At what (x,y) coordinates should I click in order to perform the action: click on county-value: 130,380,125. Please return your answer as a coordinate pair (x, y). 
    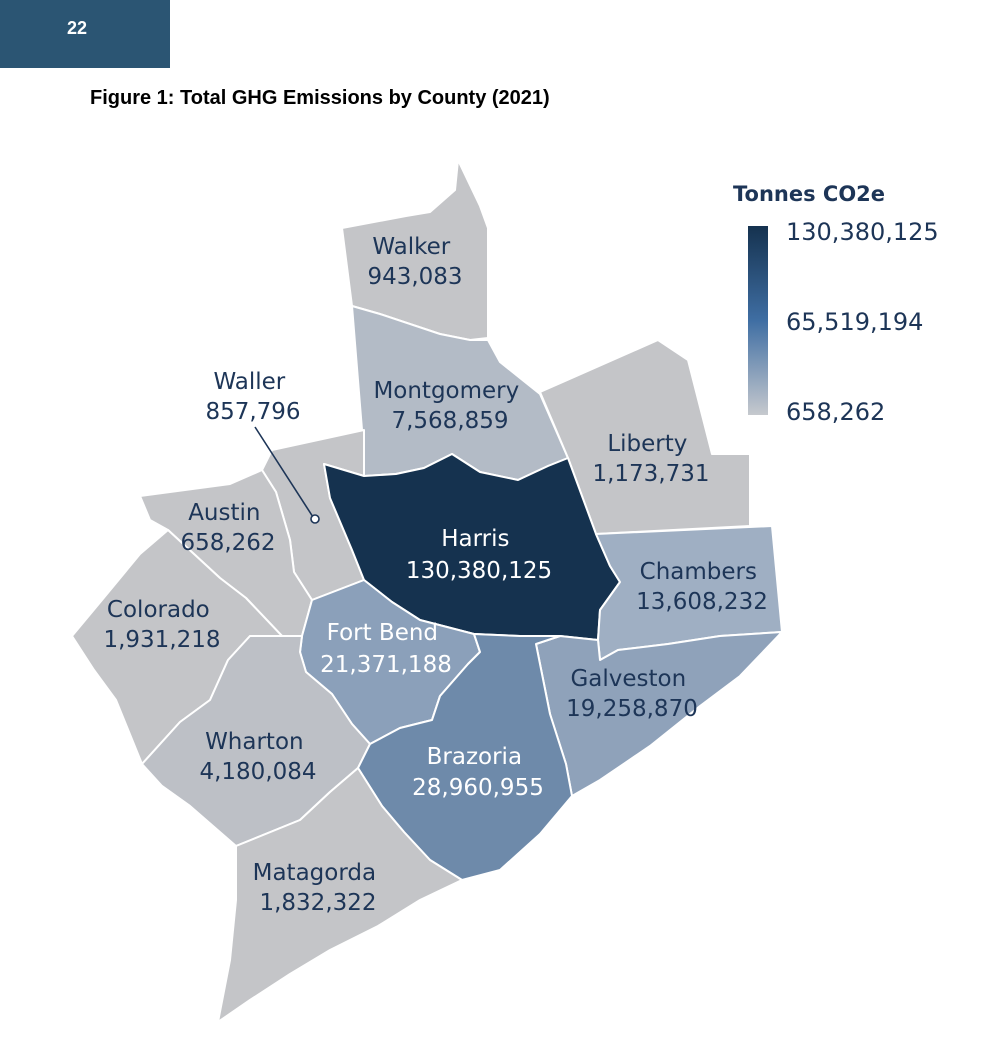
    Looking at the image, I should click on (479, 571).